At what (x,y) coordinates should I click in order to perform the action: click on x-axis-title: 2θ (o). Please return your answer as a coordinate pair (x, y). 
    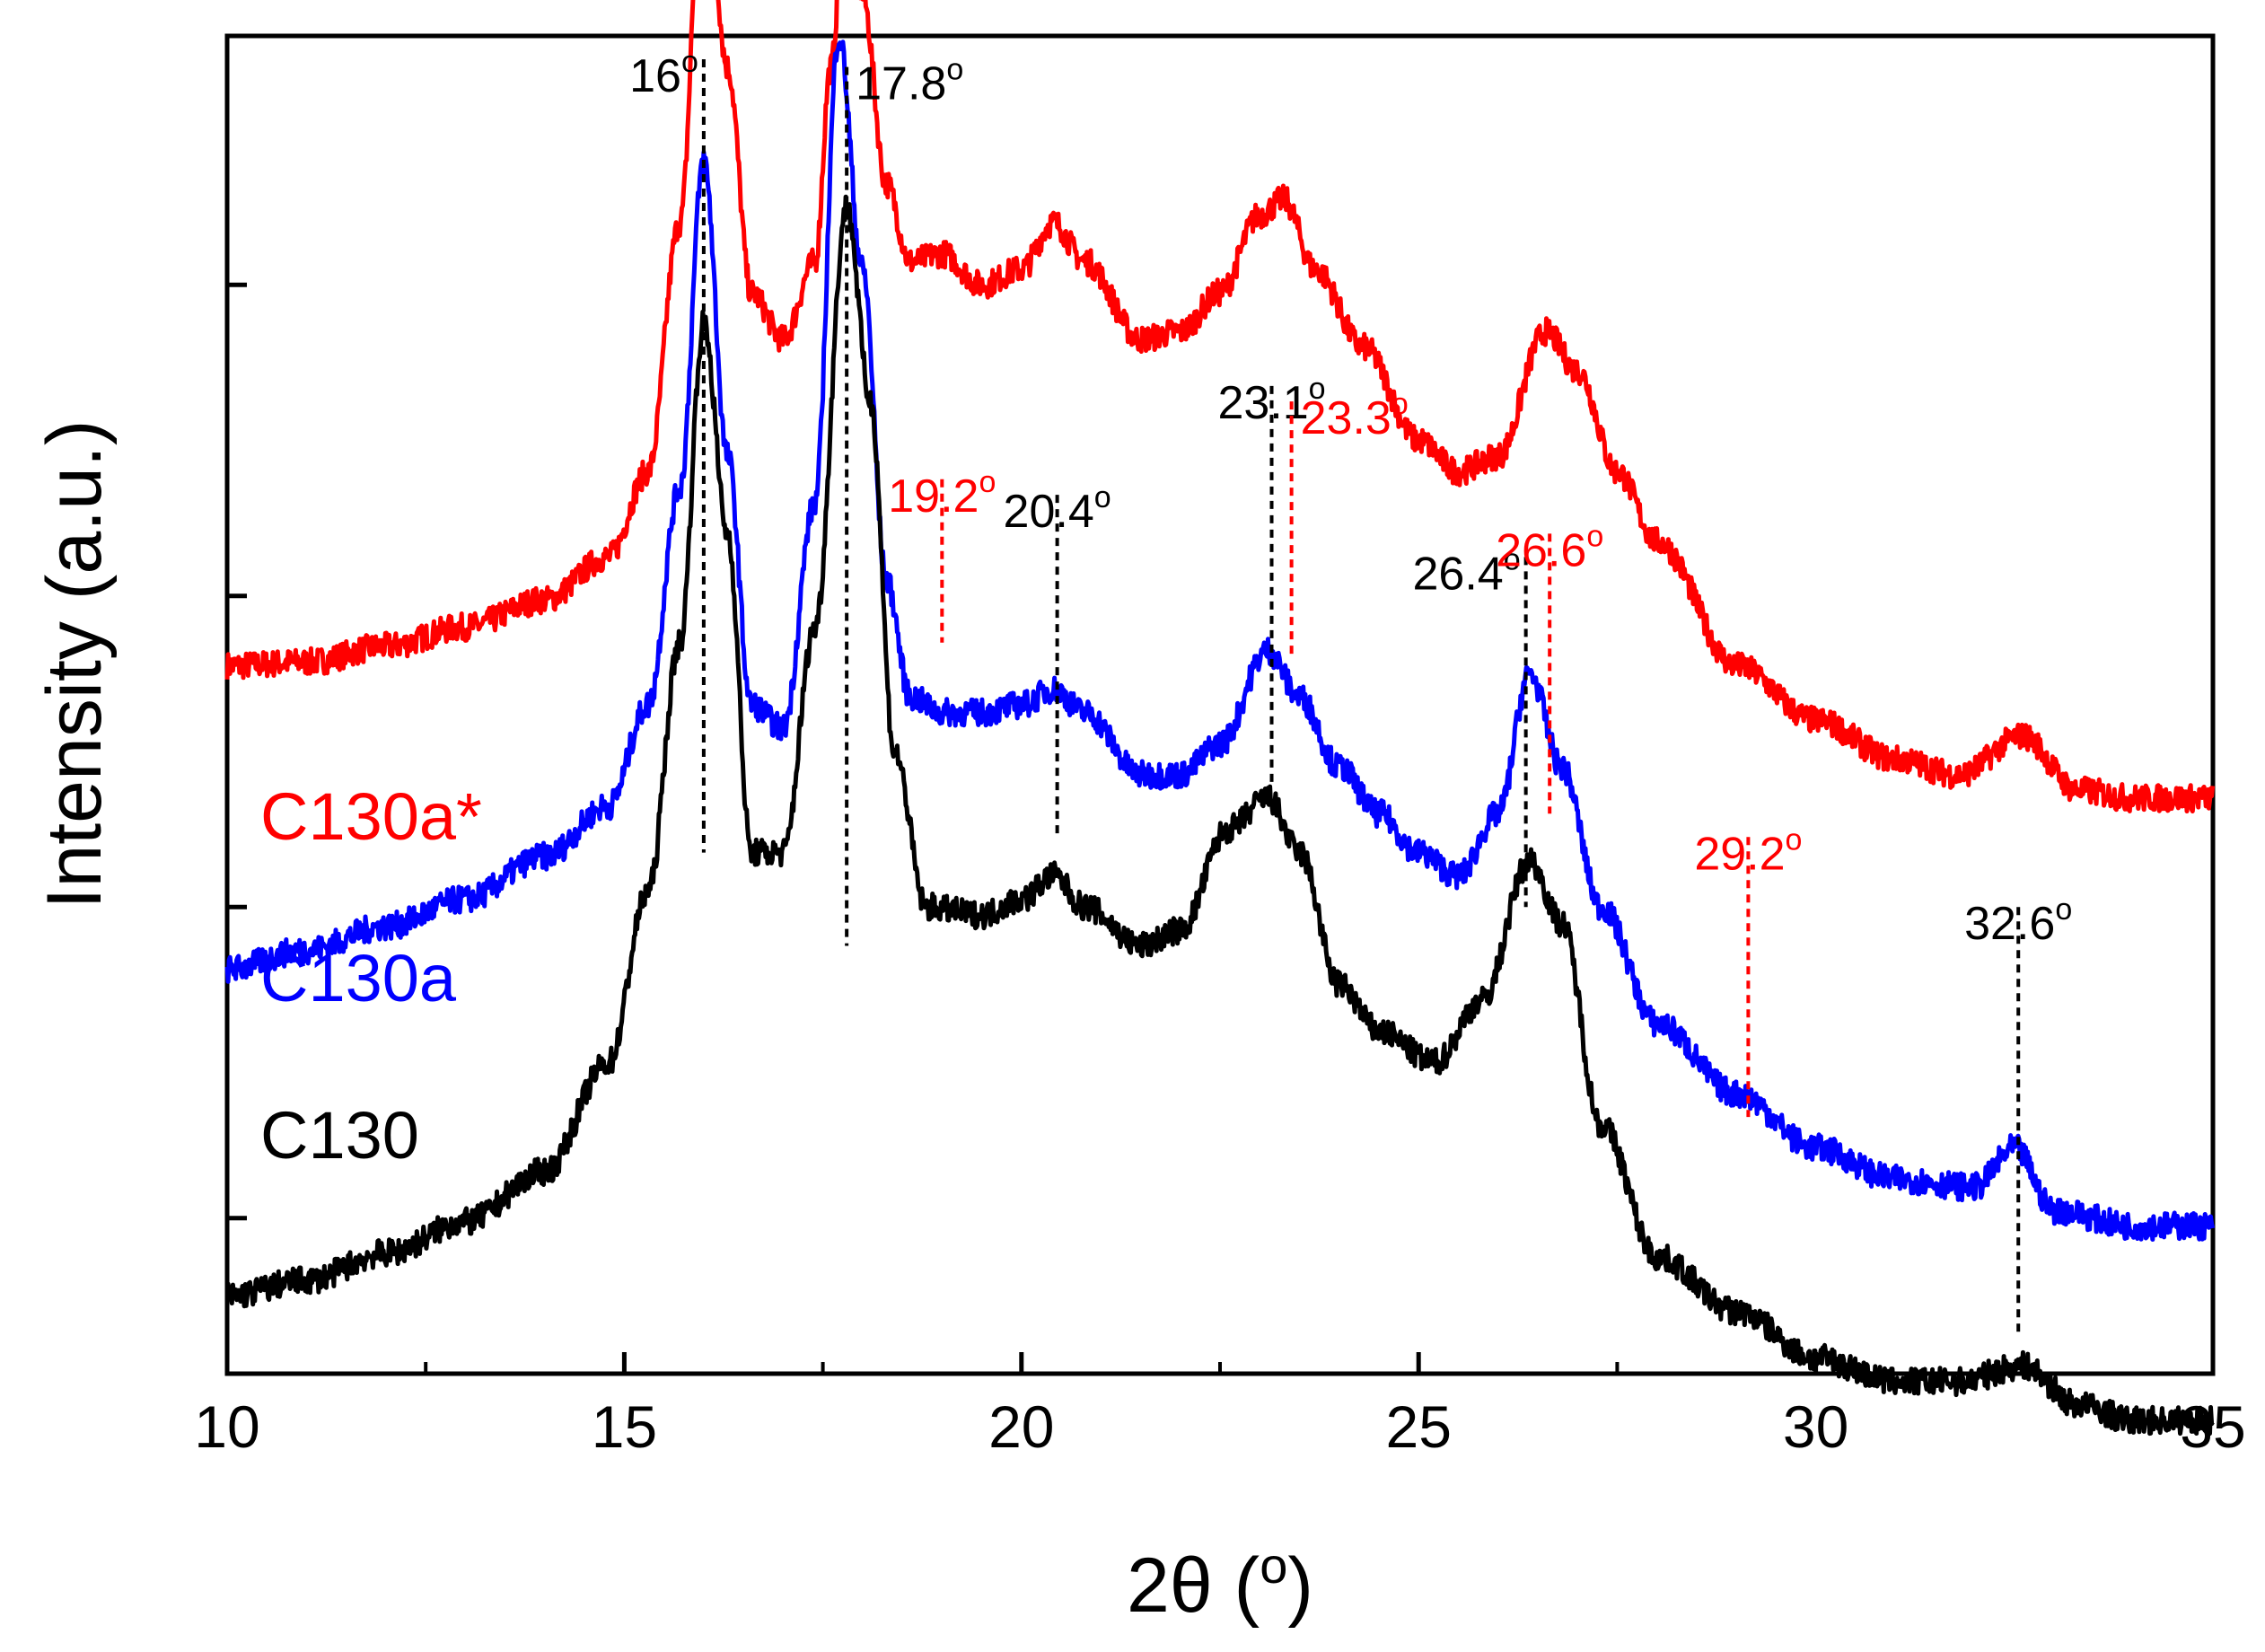
    Looking at the image, I should click on (1220, 1583).